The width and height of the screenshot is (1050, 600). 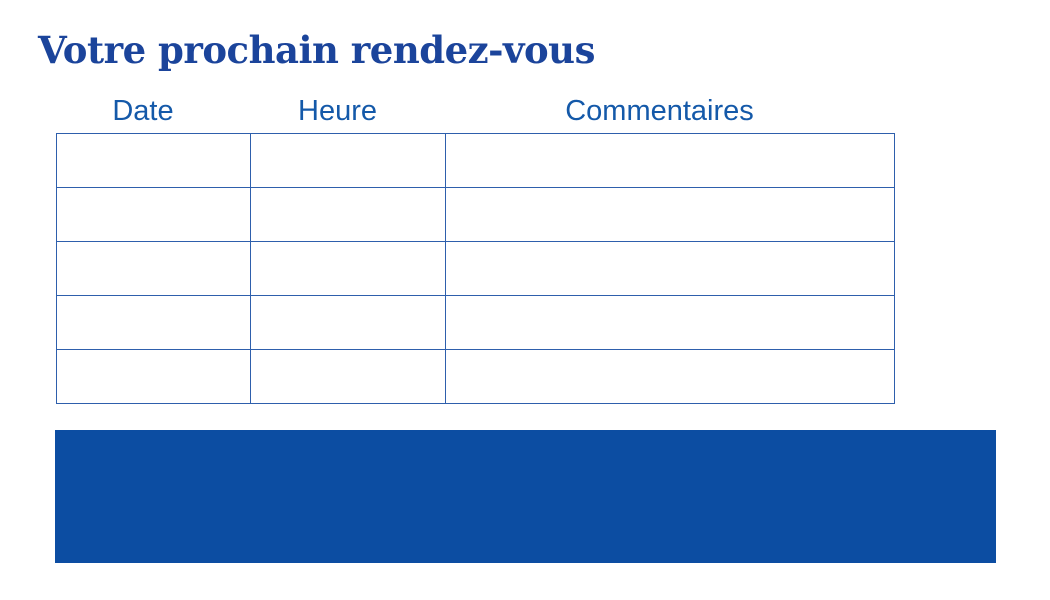 What do you see at coordinates (337, 111) in the screenshot?
I see `column-header-heure: Heure` at bounding box center [337, 111].